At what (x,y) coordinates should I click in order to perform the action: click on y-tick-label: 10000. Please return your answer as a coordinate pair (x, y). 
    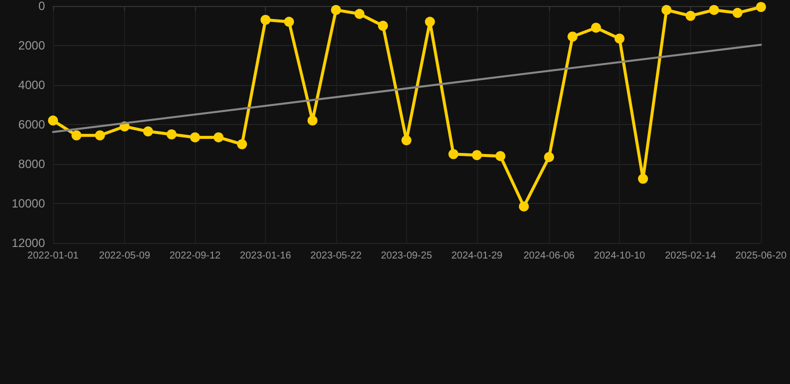
    Looking at the image, I should click on (29, 203).